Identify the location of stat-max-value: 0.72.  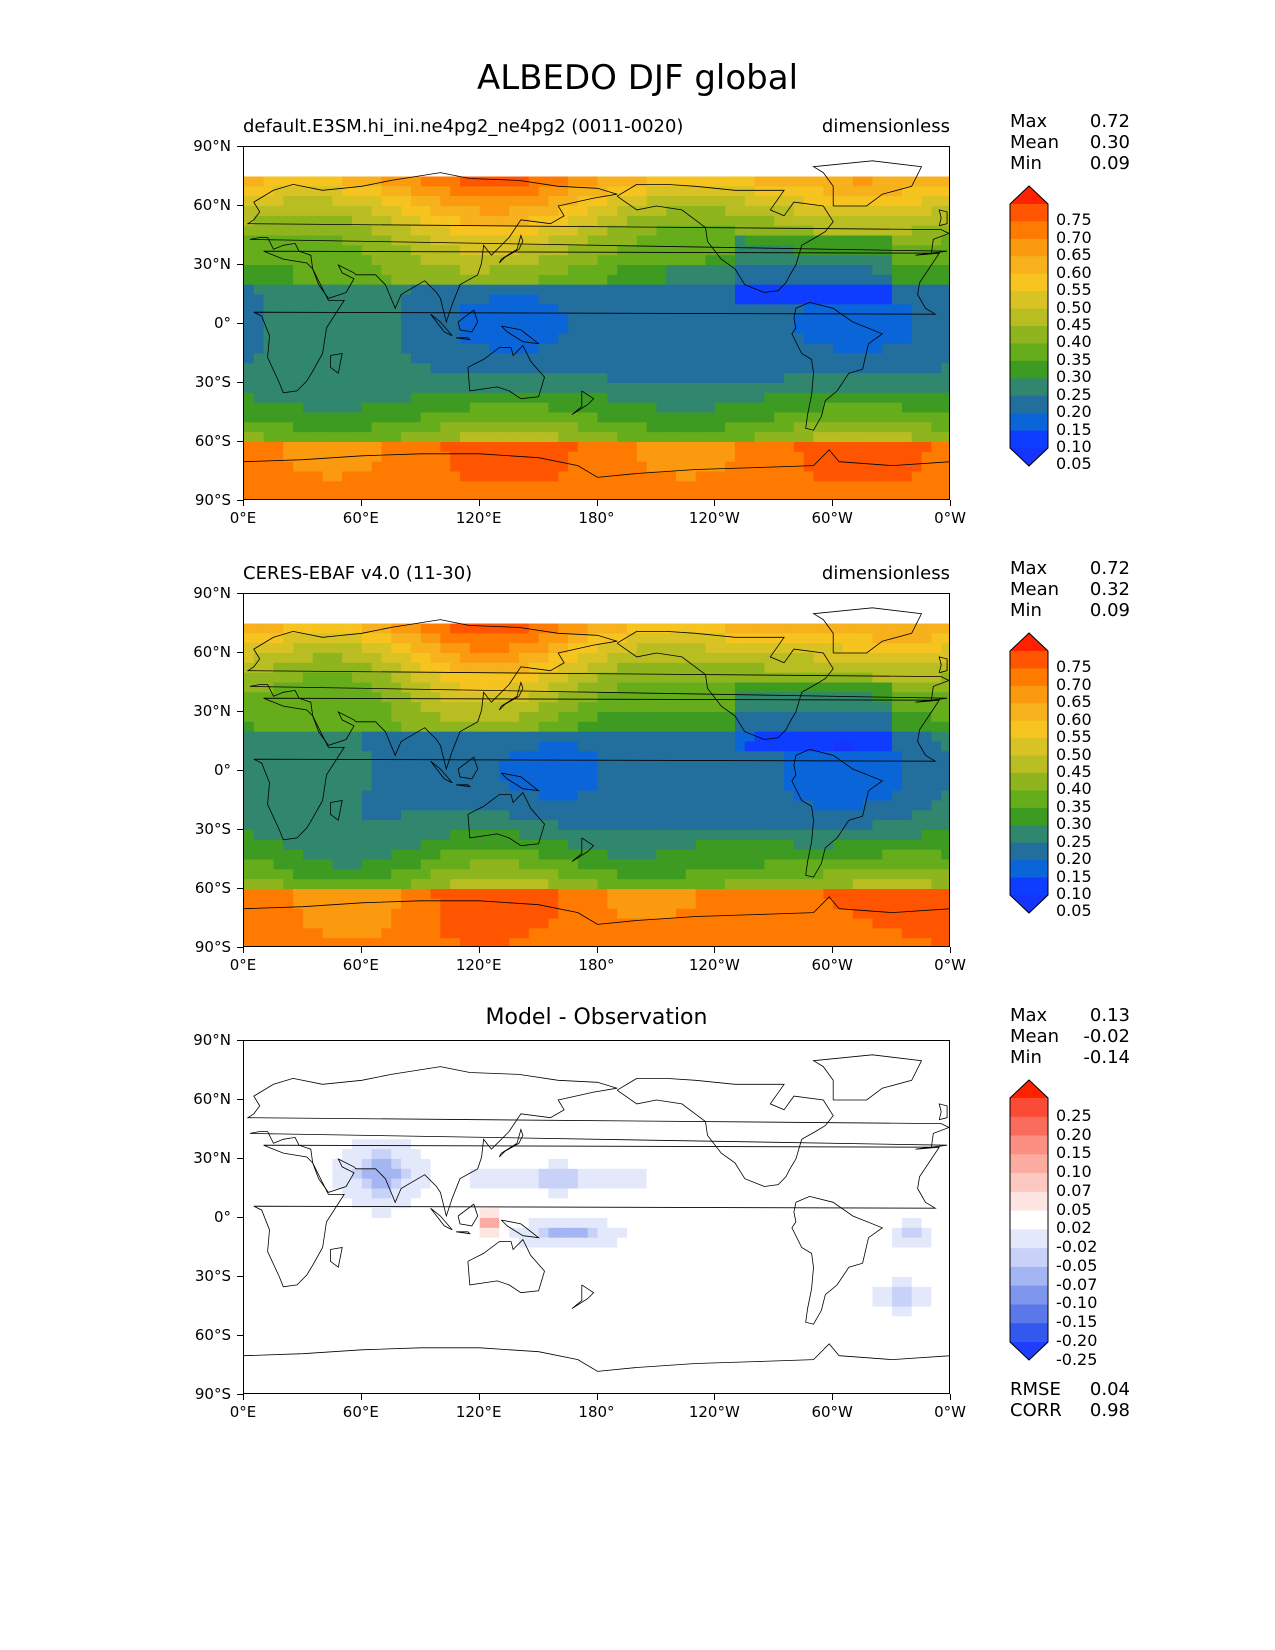
(1109, 568).